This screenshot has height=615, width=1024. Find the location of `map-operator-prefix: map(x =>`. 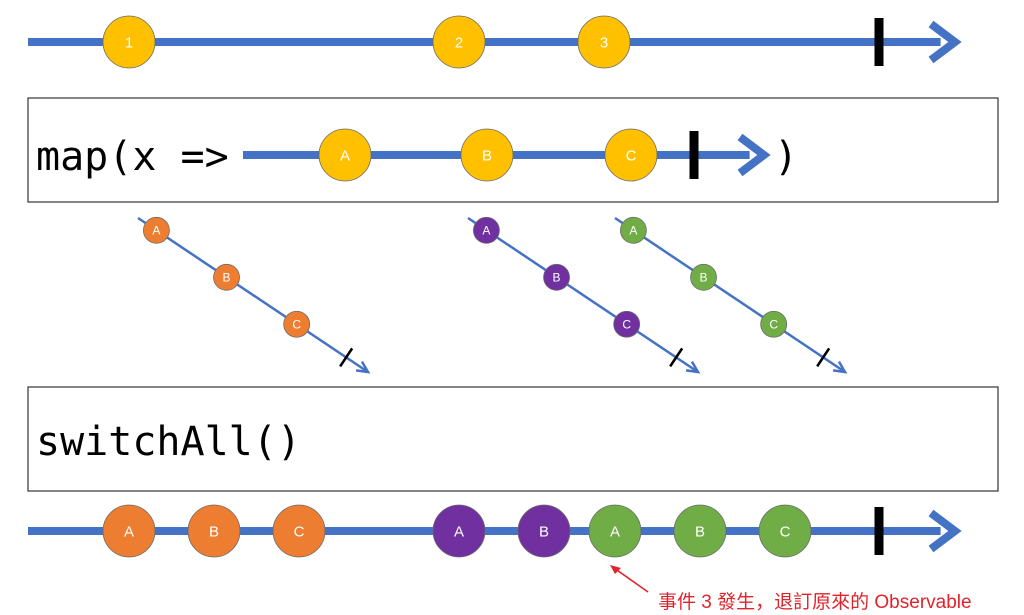

map-operator-prefix: map(x => is located at coordinates (132, 157).